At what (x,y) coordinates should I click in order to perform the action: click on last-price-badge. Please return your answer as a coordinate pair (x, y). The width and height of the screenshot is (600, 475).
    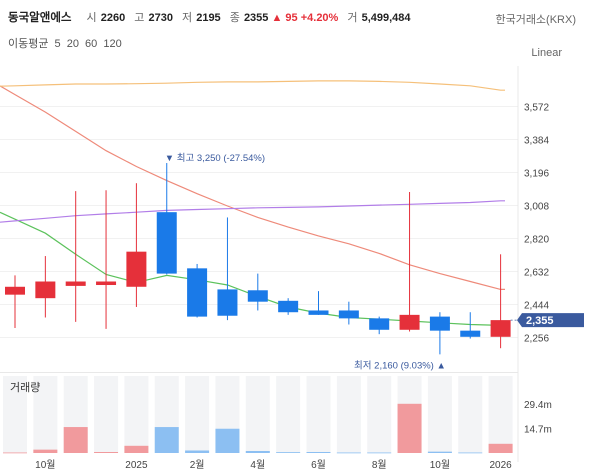
    Looking at the image, I should click on (550, 320).